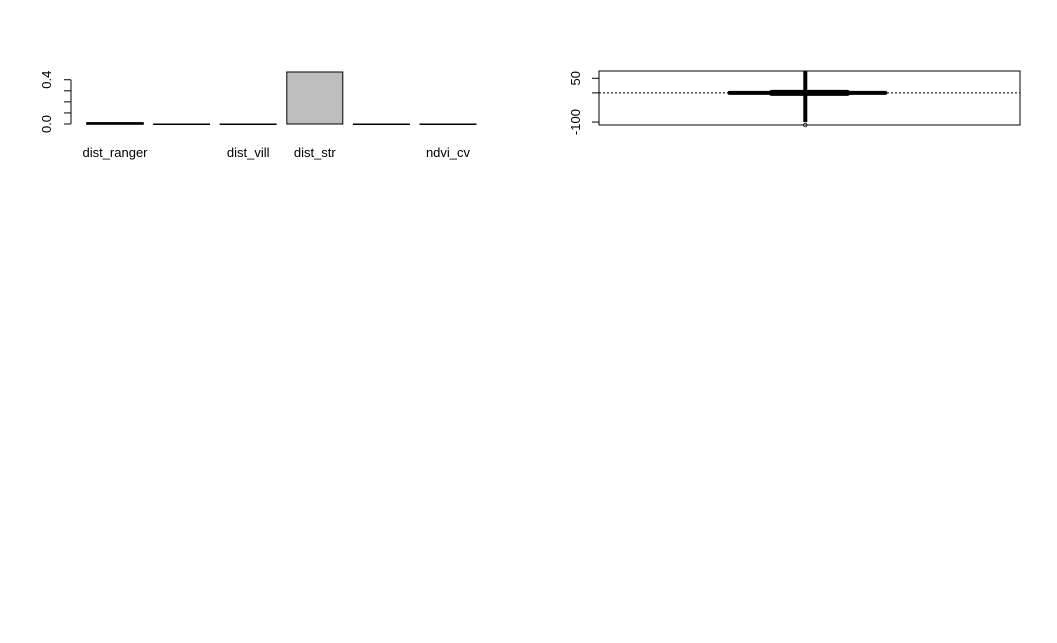 The image size is (1057, 643). Describe the element at coordinates (809, 98) in the screenshot. I see `plot-frame` at that location.